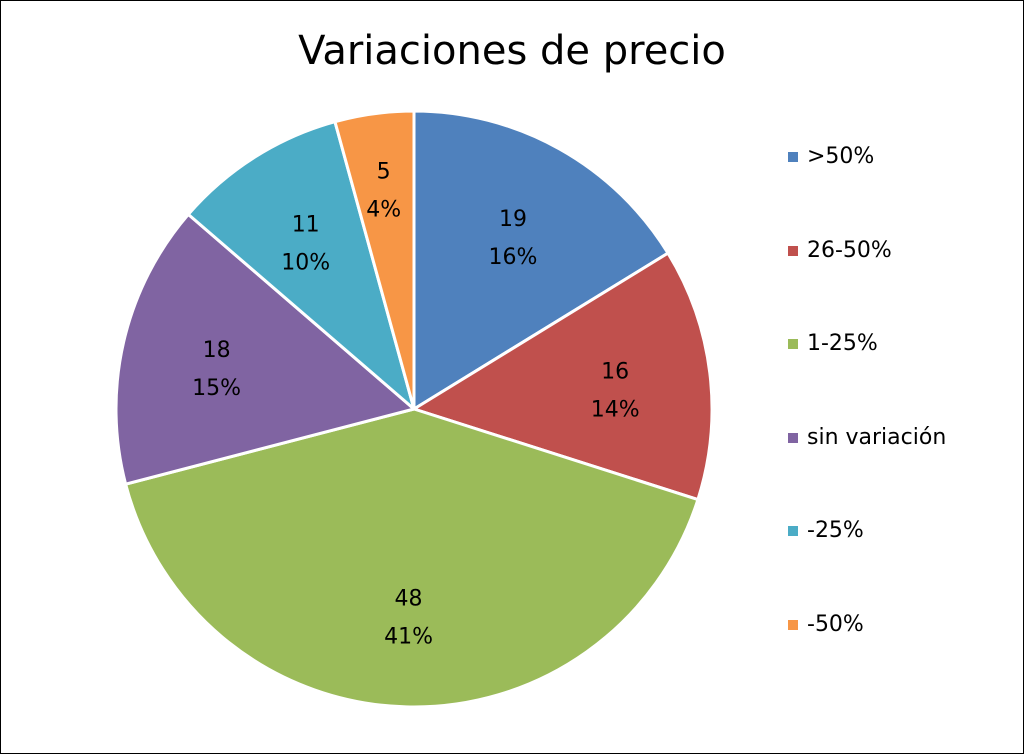 The image size is (1024, 754). I want to click on pie-data-label-2: 48 41%, so click(408, 618).